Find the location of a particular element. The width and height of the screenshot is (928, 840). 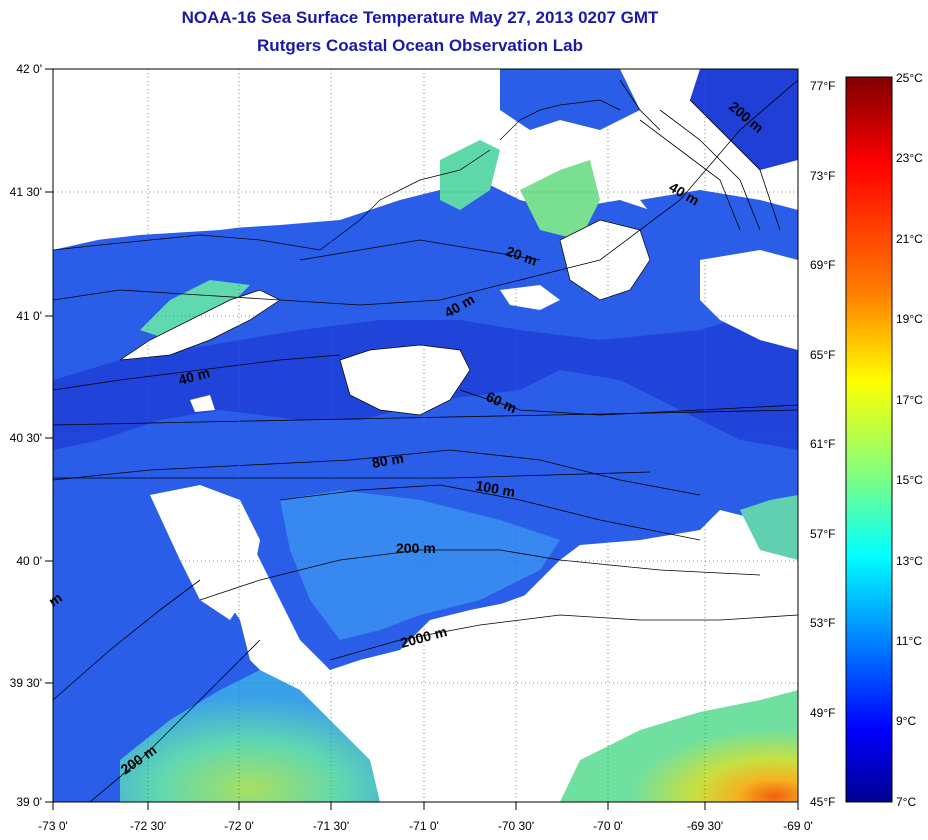

warm-water-southeast is located at coordinates (679, 746).